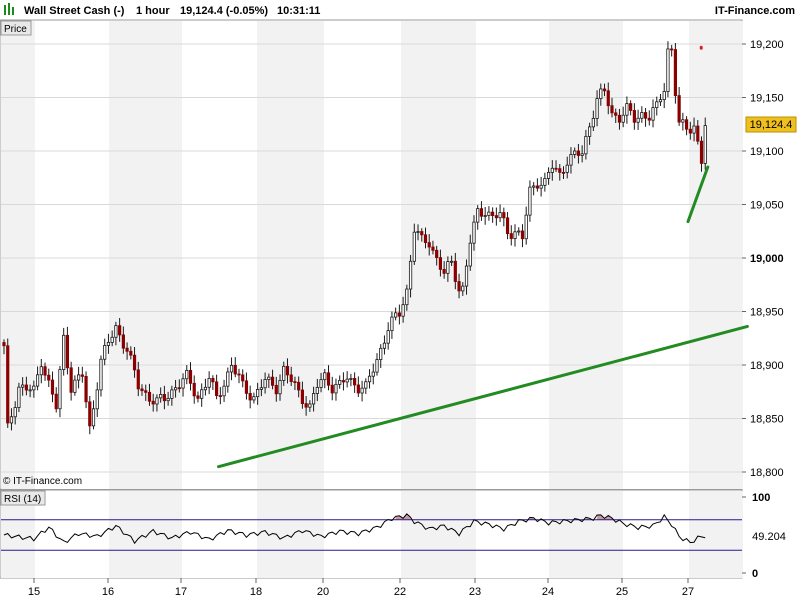 This screenshot has width=800, height=600. What do you see at coordinates (16, 28) in the screenshot?
I see `price-panel-tag: Price` at bounding box center [16, 28].